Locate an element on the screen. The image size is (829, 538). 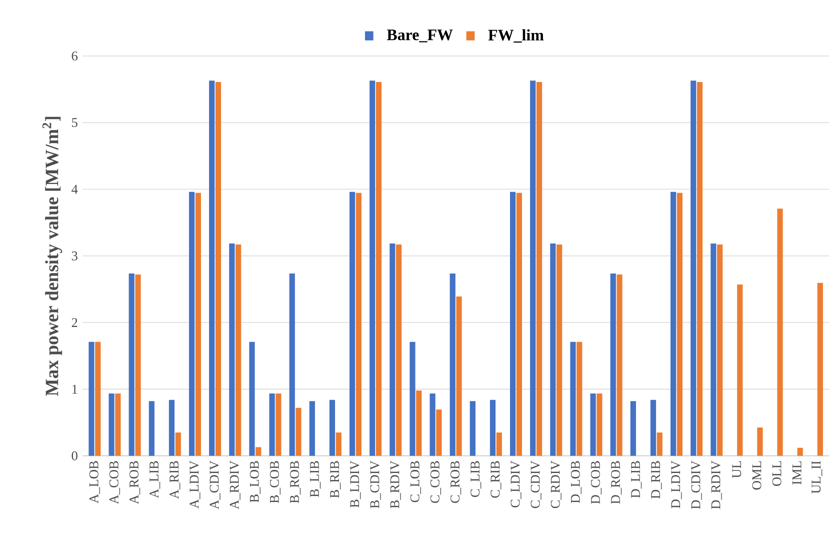
x-tick-label: C_LOB is located at coordinates (415, 481).